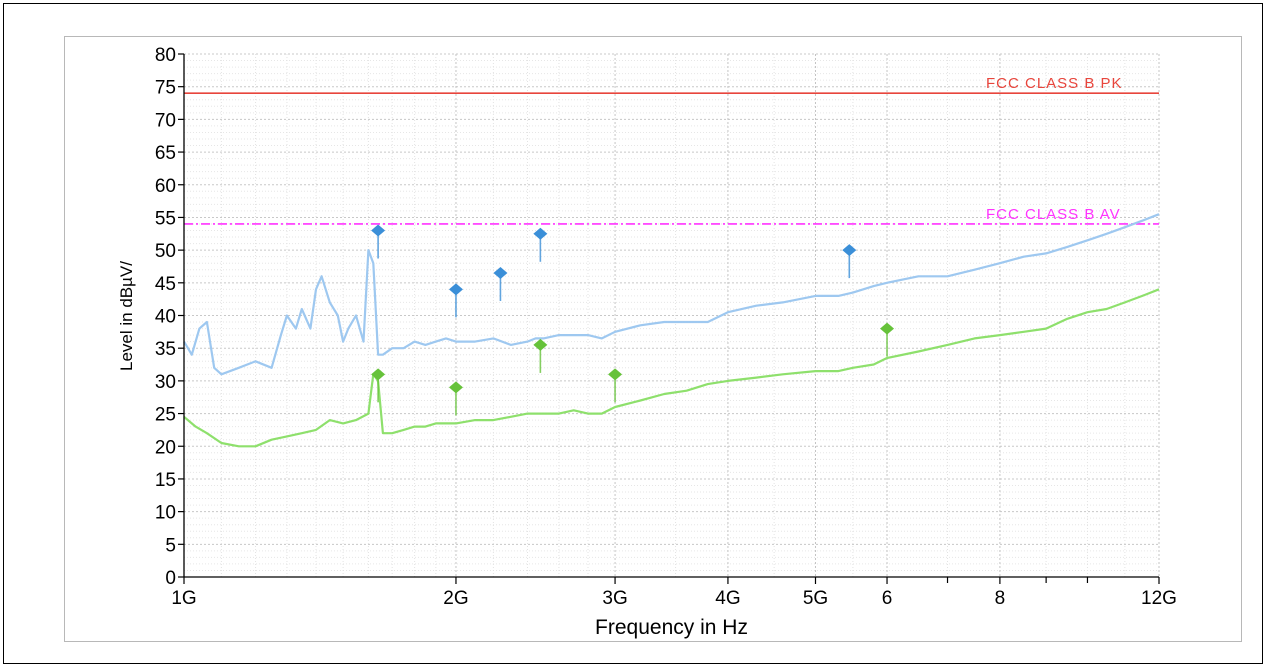  I want to click on y-tick-label: 80, so click(165, 55).